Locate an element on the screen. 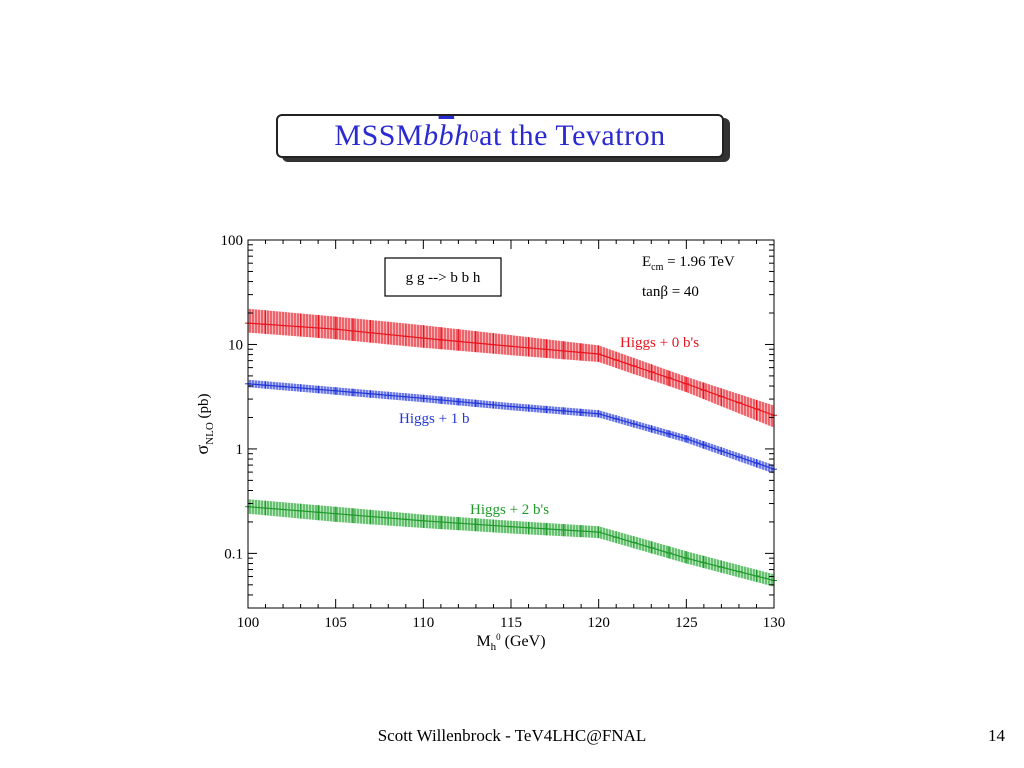 The image size is (1024, 768). x-tick-label: 120 is located at coordinates (598, 623).